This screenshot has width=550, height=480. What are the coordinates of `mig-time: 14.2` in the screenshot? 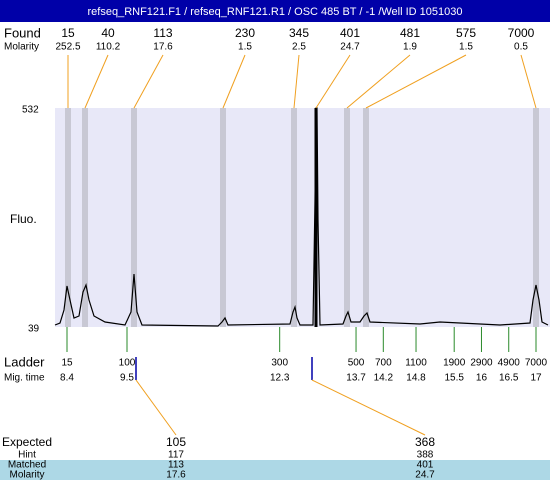 It's located at (384, 378).